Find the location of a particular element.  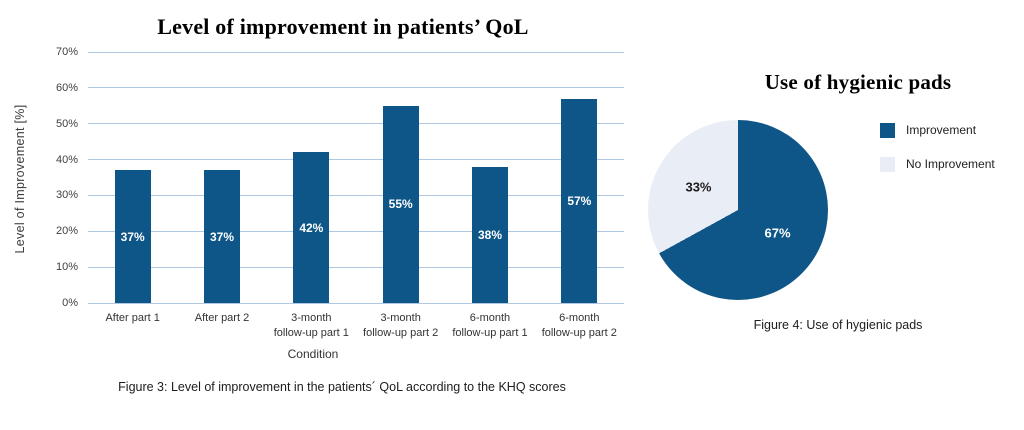

y-tick-label: 40% is located at coordinates (66, 159).